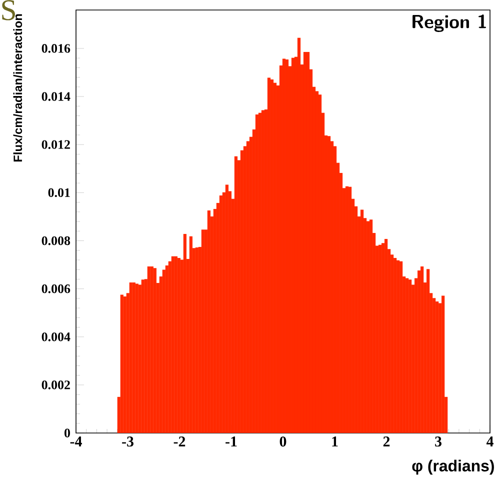  What do you see at coordinates (56, 48) in the screenshot?
I see `y-tick-label: 0.016` at bounding box center [56, 48].